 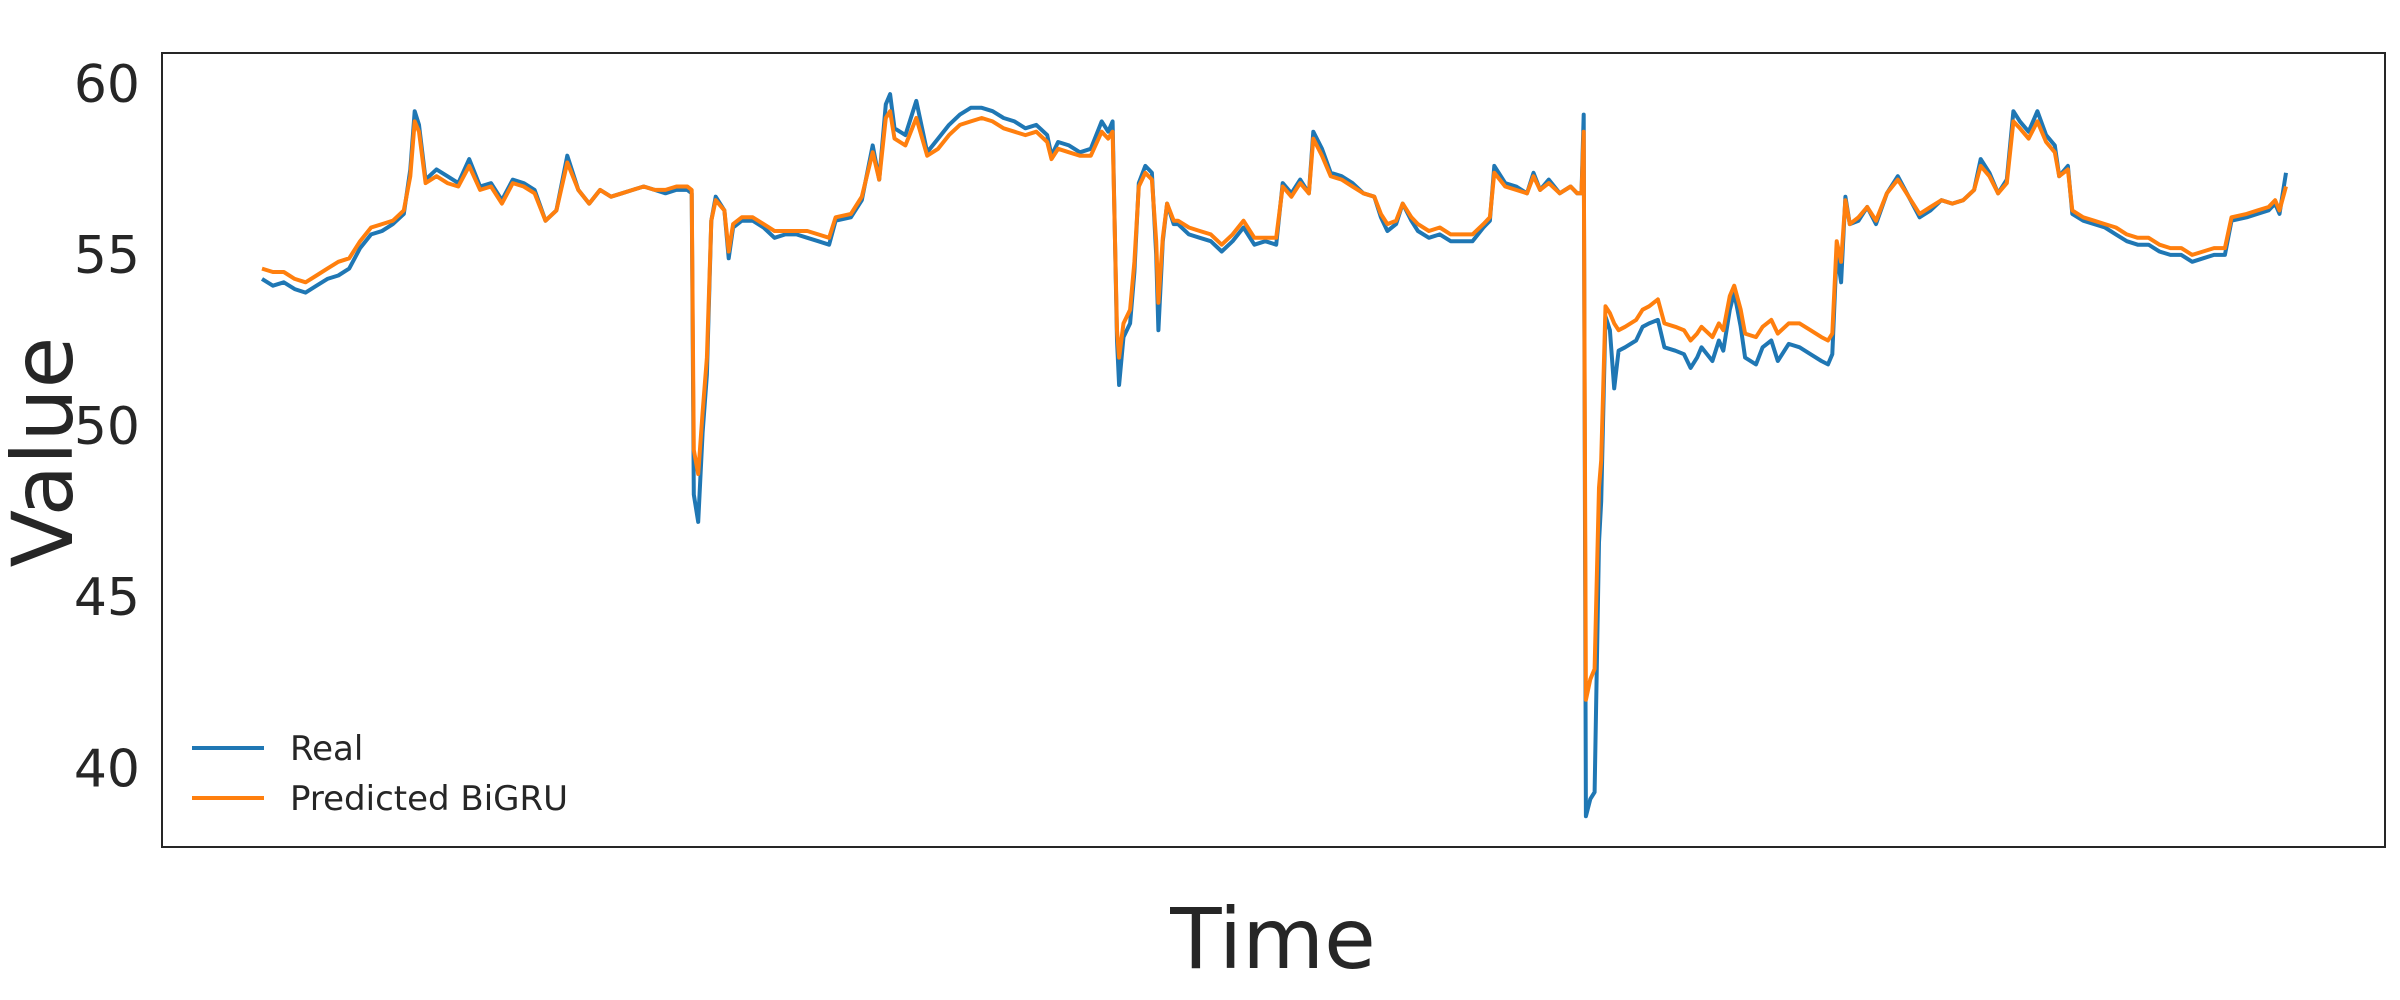 I want to click on legend-label-predicted: Predicted BiGRU, so click(x=429, y=799).